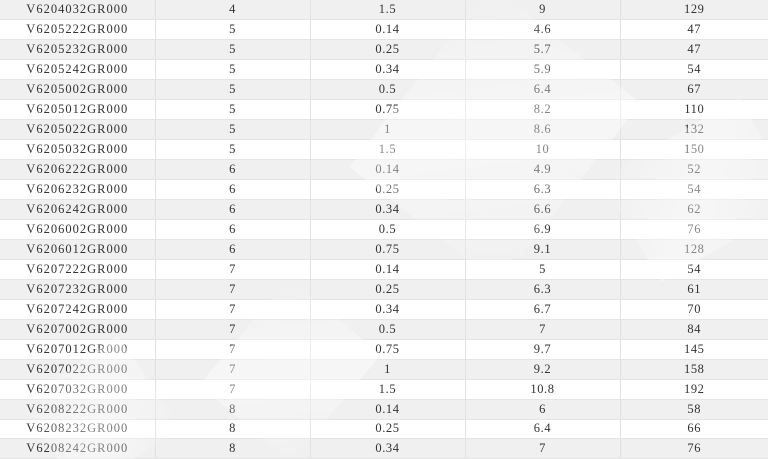 The width and height of the screenshot is (768, 459). Describe the element at coordinates (78, 190) in the screenshot. I see `cell-part-number: V6206232GR000` at that location.